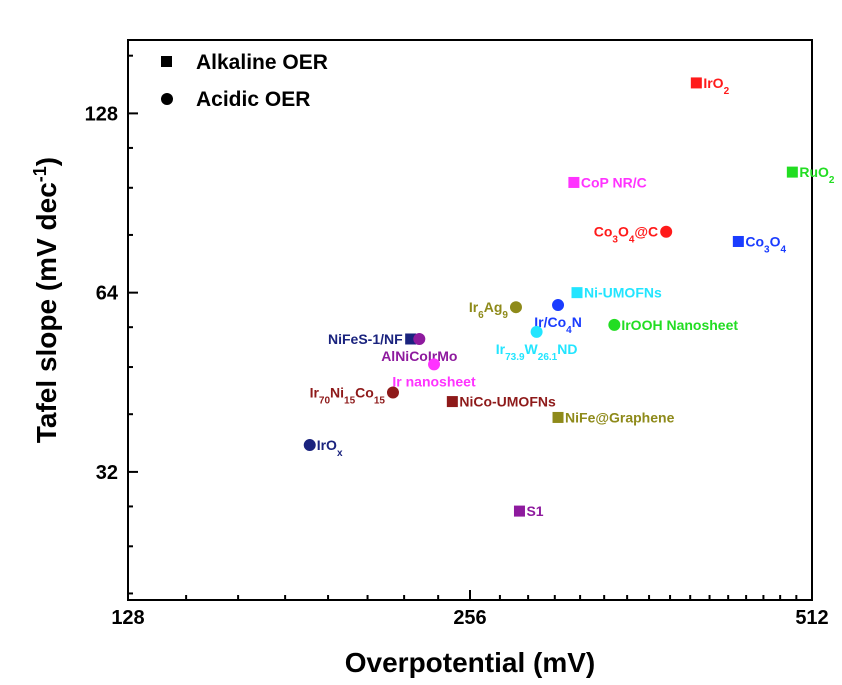 Image resolution: width=842 pixels, height=685 pixels. Describe the element at coordinates (558, 325) in the screenshot. I see `point-label: Ir/Co4N` at that location.